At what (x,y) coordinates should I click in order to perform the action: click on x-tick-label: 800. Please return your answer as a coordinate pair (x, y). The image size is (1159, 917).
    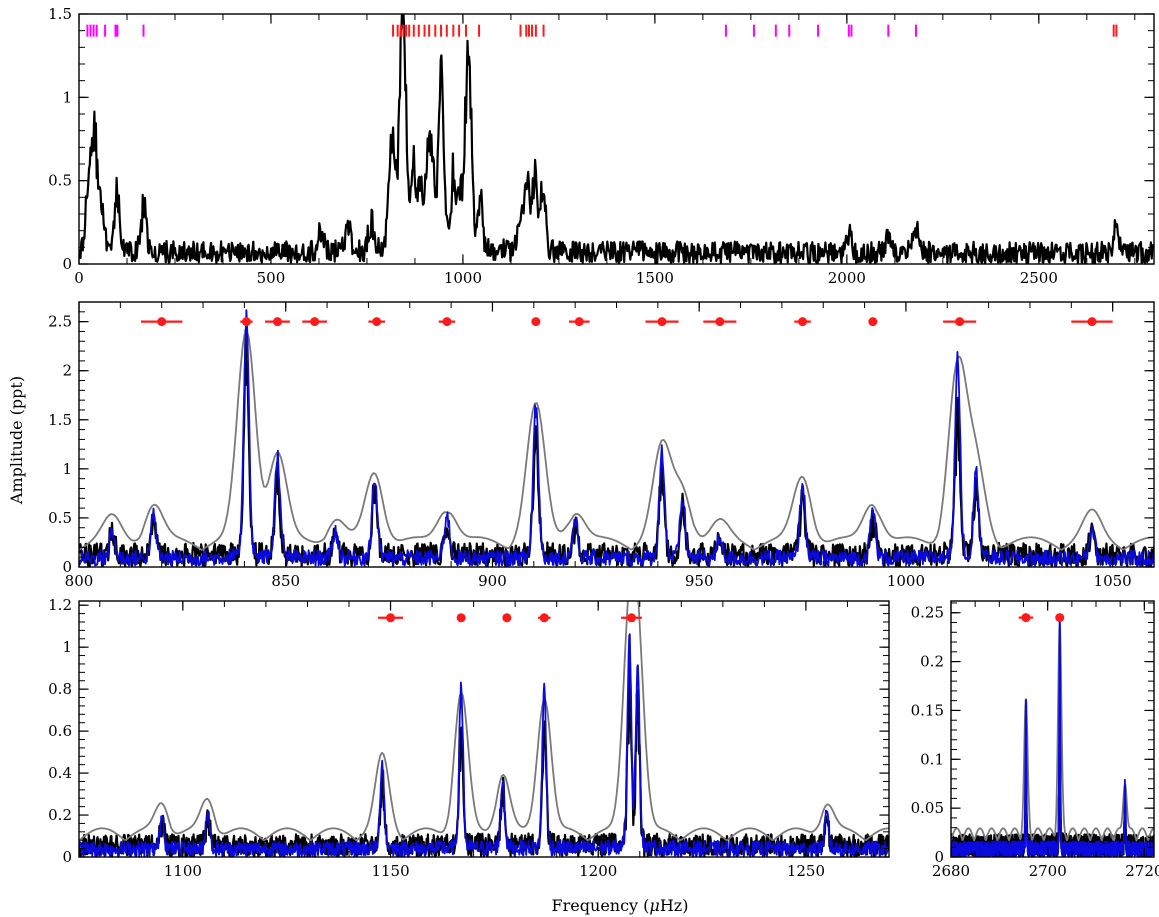
    Looking at the image, I should click on (79, 581).